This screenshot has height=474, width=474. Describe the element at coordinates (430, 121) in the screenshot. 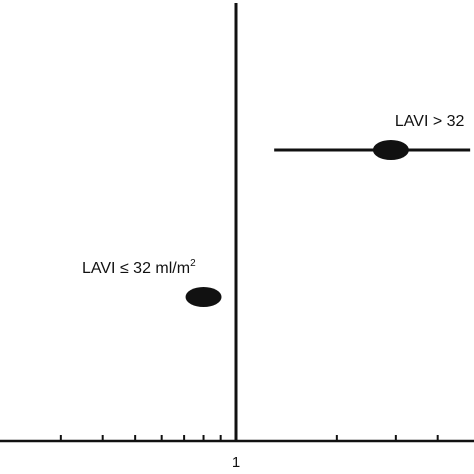

I see `series-label: LAVI > 32` at that location.